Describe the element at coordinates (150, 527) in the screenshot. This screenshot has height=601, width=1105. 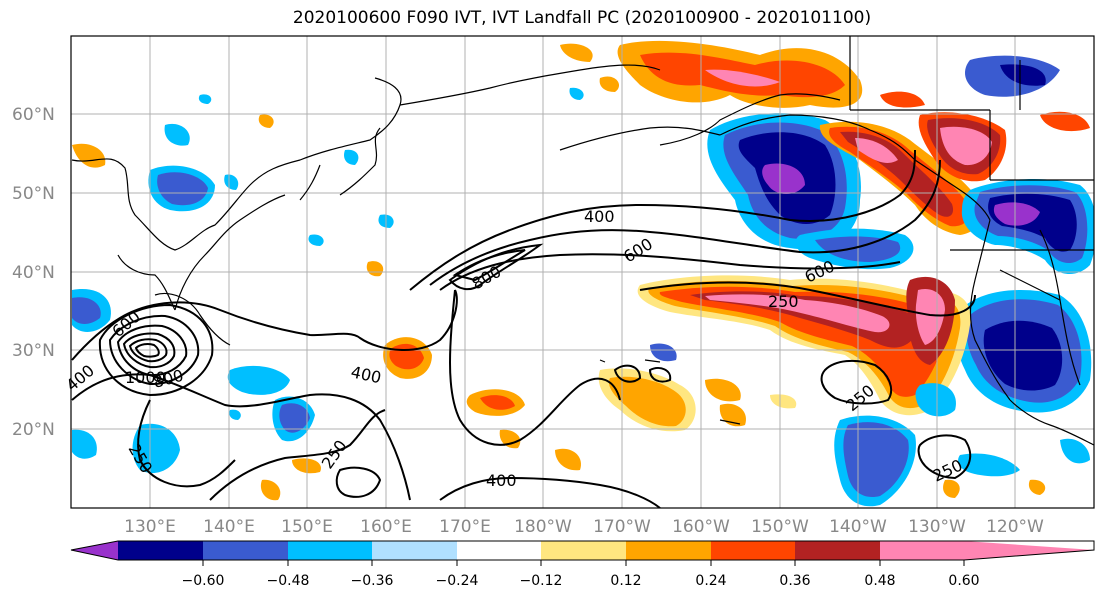
I see `lon-label: 130°E` at that location.